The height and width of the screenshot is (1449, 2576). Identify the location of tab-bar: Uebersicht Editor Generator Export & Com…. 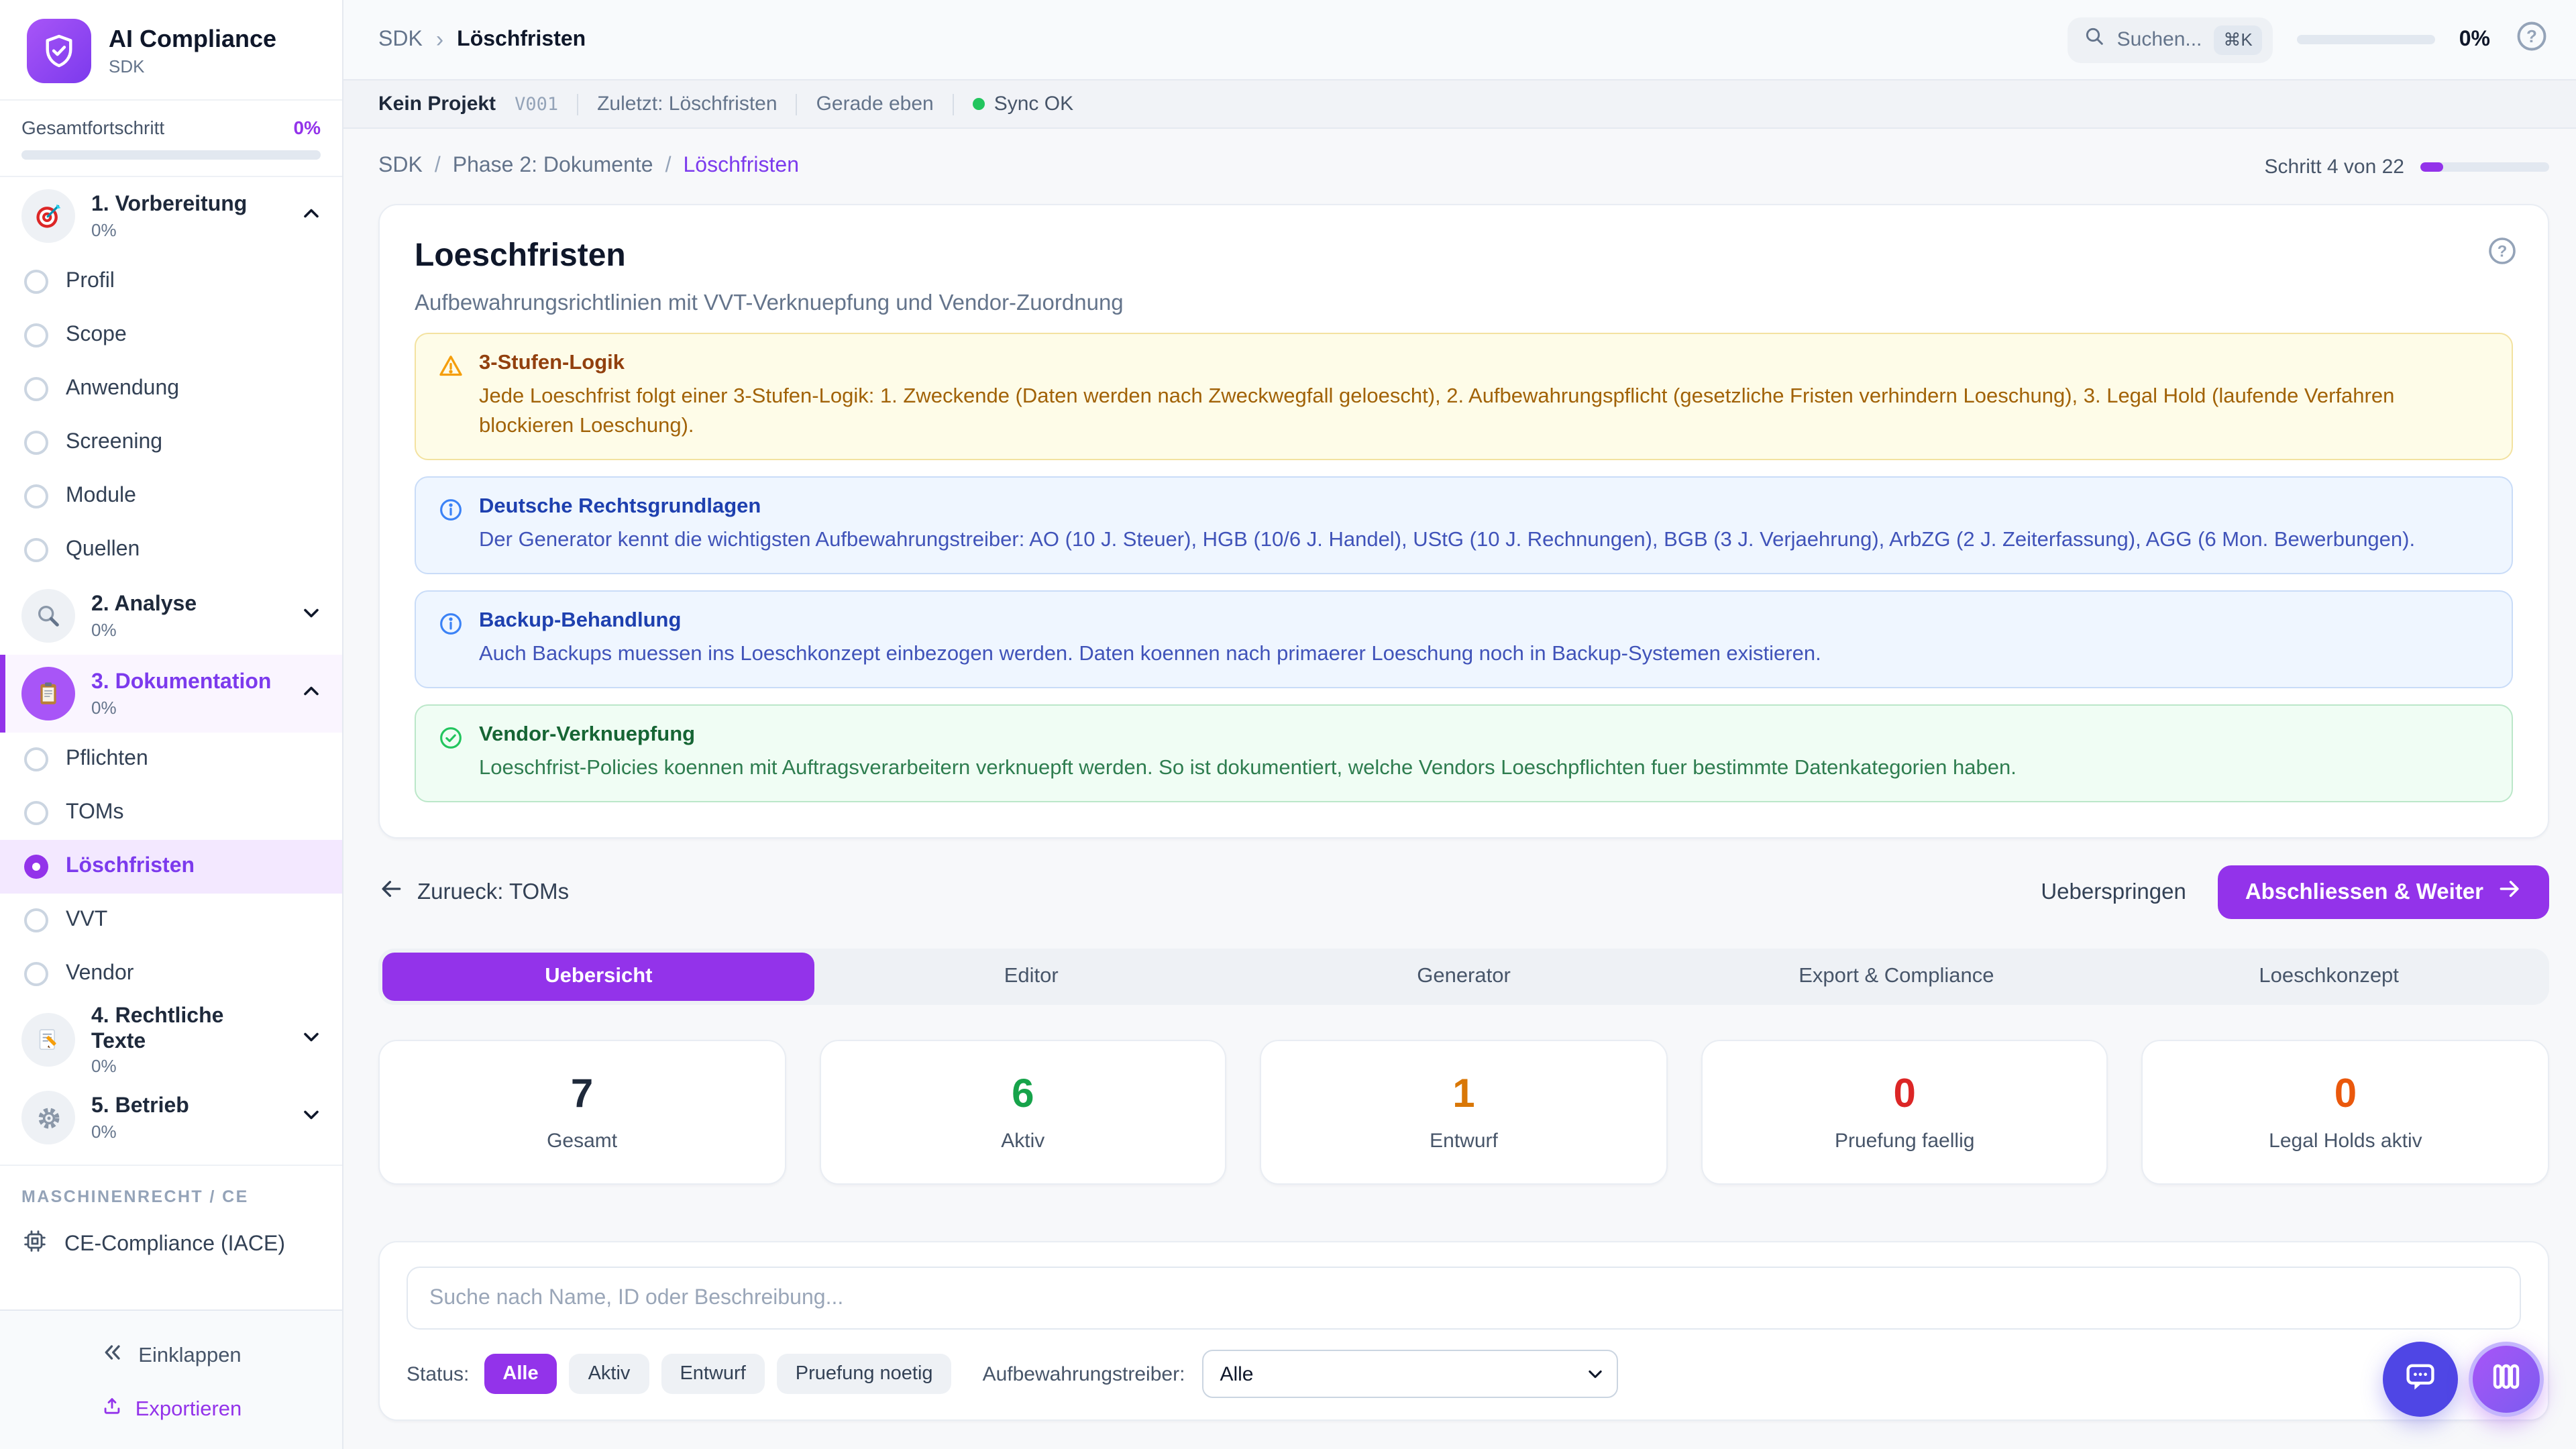
(1463, 977).